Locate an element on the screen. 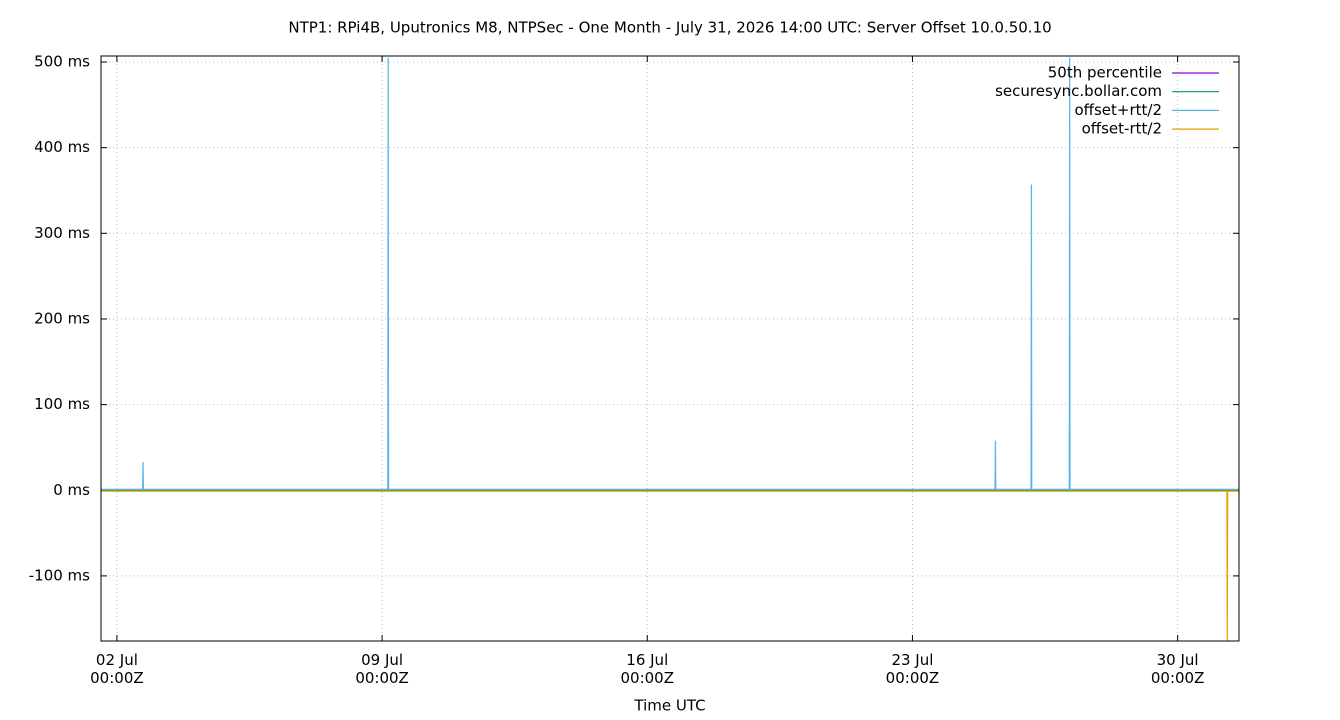  x-tick-label: 16 Jul 00:00Z is located at coordinates (647, 669).